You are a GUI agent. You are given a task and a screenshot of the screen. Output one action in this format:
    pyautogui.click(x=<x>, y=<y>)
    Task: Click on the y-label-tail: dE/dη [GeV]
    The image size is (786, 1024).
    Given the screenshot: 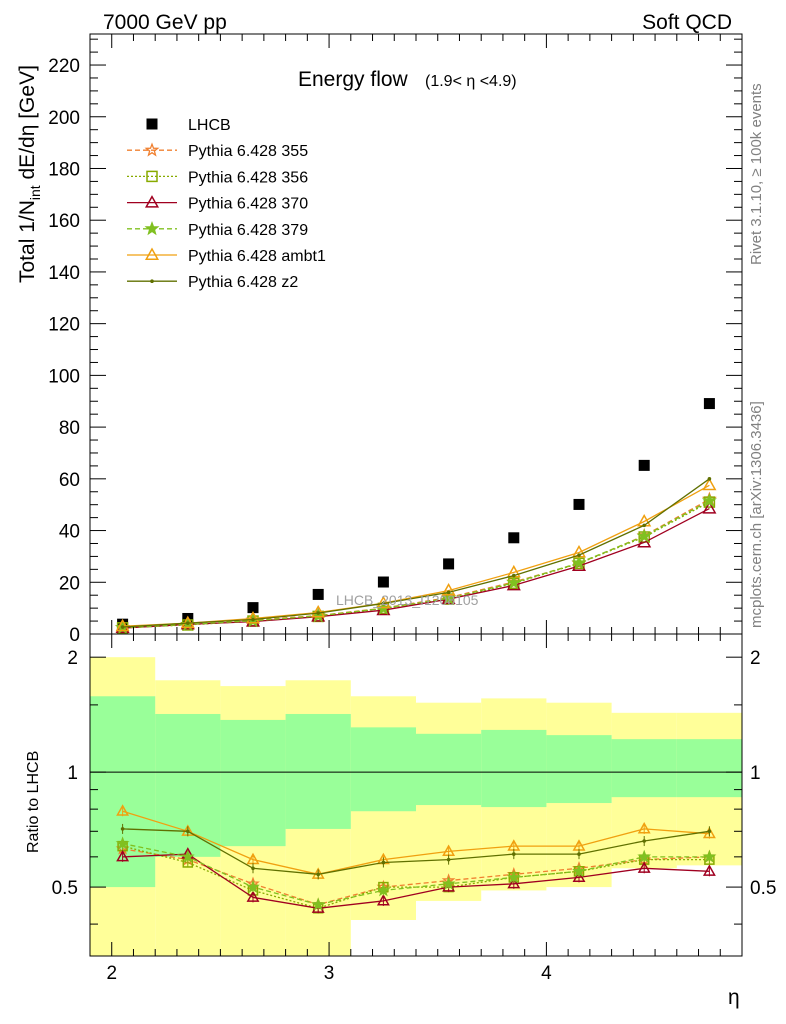 What is the action you would take?
    pyautogui.click(x=27, y=125)
    